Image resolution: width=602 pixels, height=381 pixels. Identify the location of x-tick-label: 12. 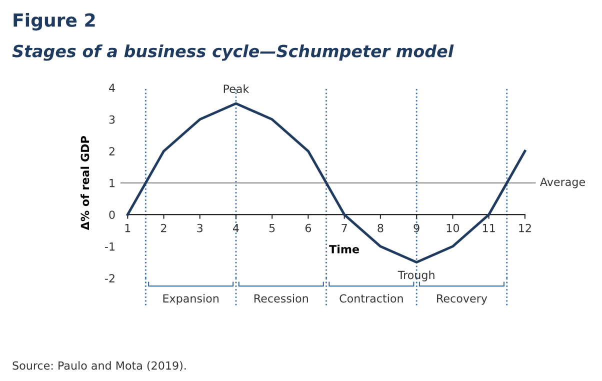
(525, 228).